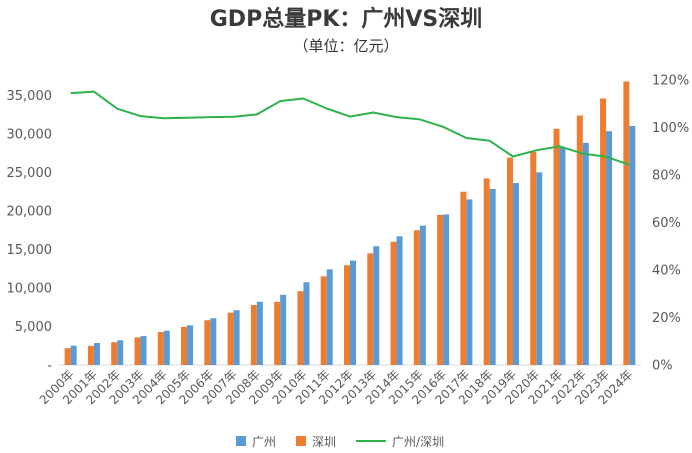 The image size is (692, 453). I want to click on legend-swatch-guangzhou, so click(241, 441).